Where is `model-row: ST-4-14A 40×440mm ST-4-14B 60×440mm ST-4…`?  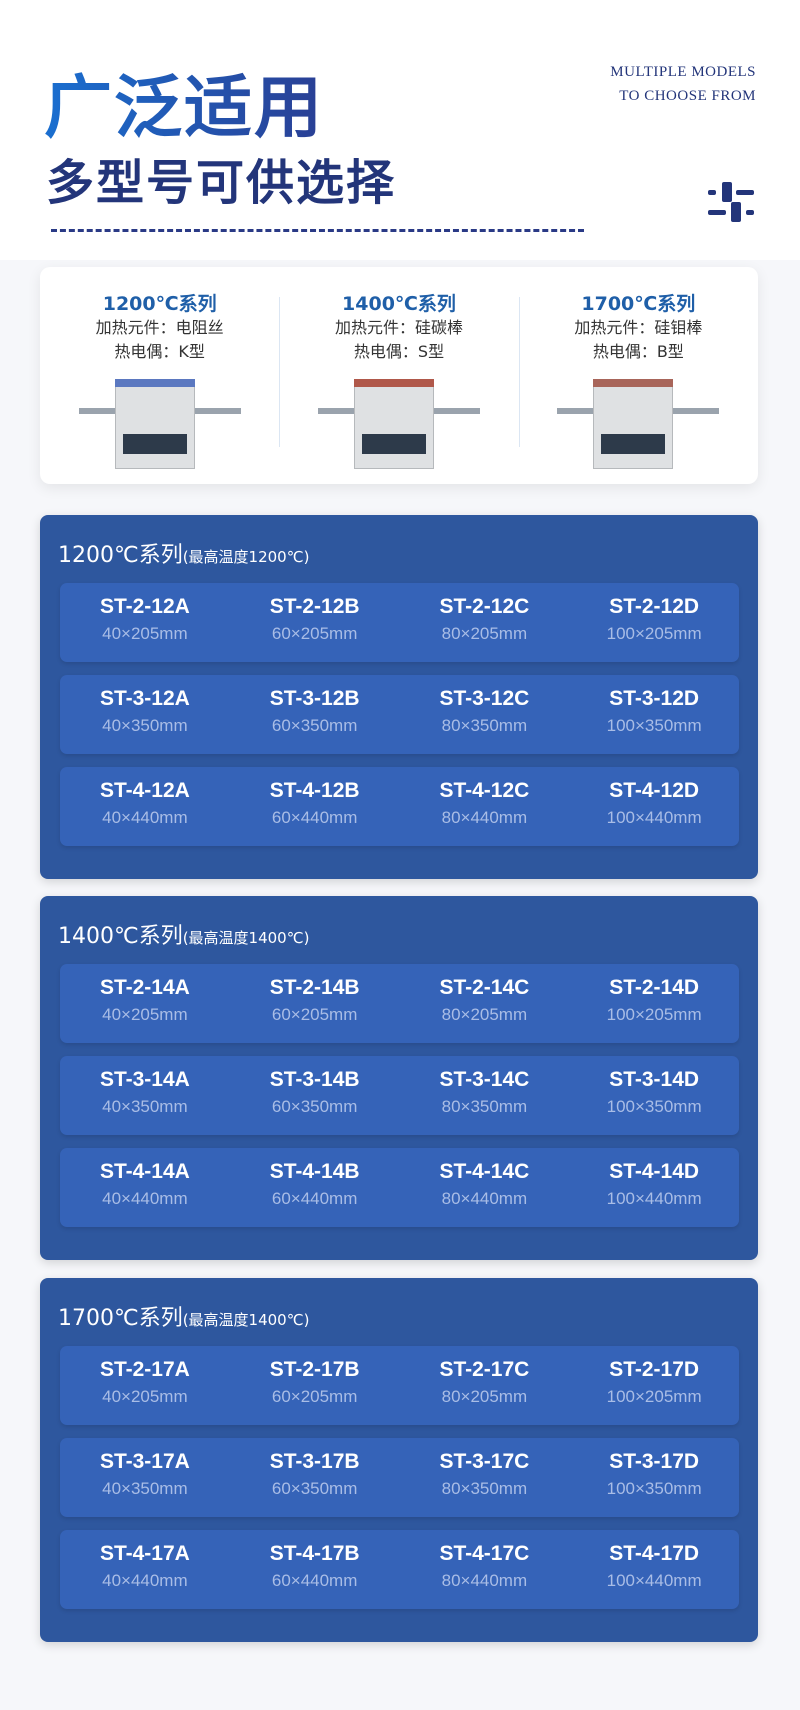 model-row: ST-4-14A 40×440mm ST-4-14B 60×440mm ST-4… is located at coordinates (399, 1187).